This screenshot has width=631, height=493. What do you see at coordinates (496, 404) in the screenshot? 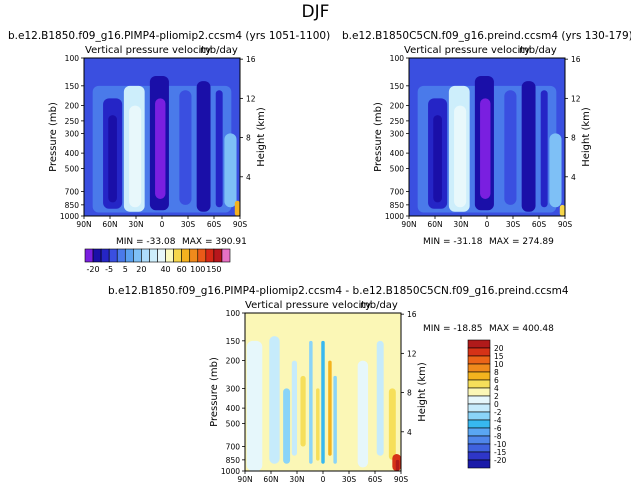
I see `diff-colorbar-label: 0` at bounding box center [496, 404].